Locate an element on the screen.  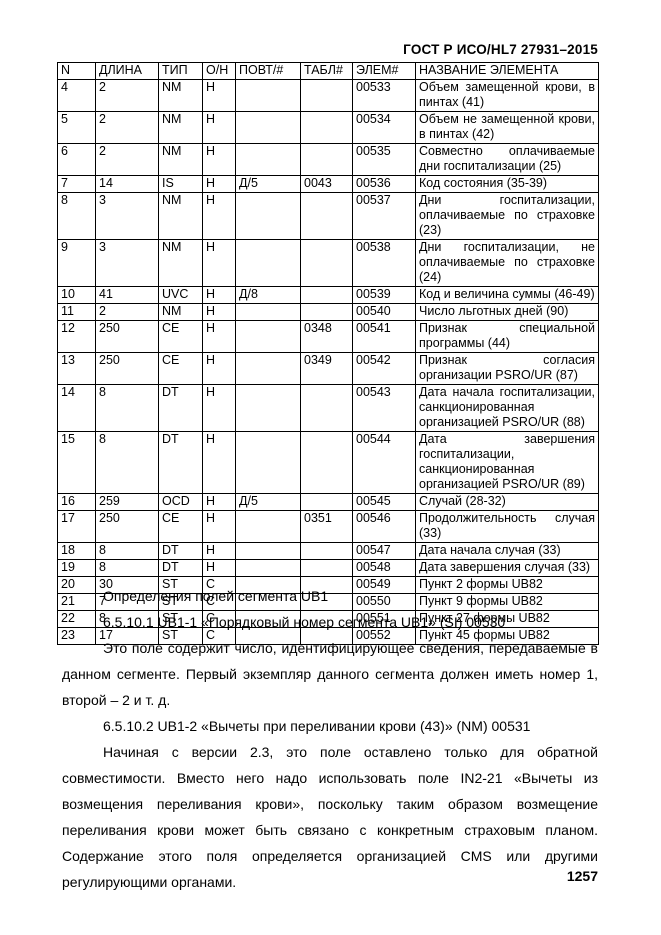
table-cell: 0348 is located at coordinates (326, 336).